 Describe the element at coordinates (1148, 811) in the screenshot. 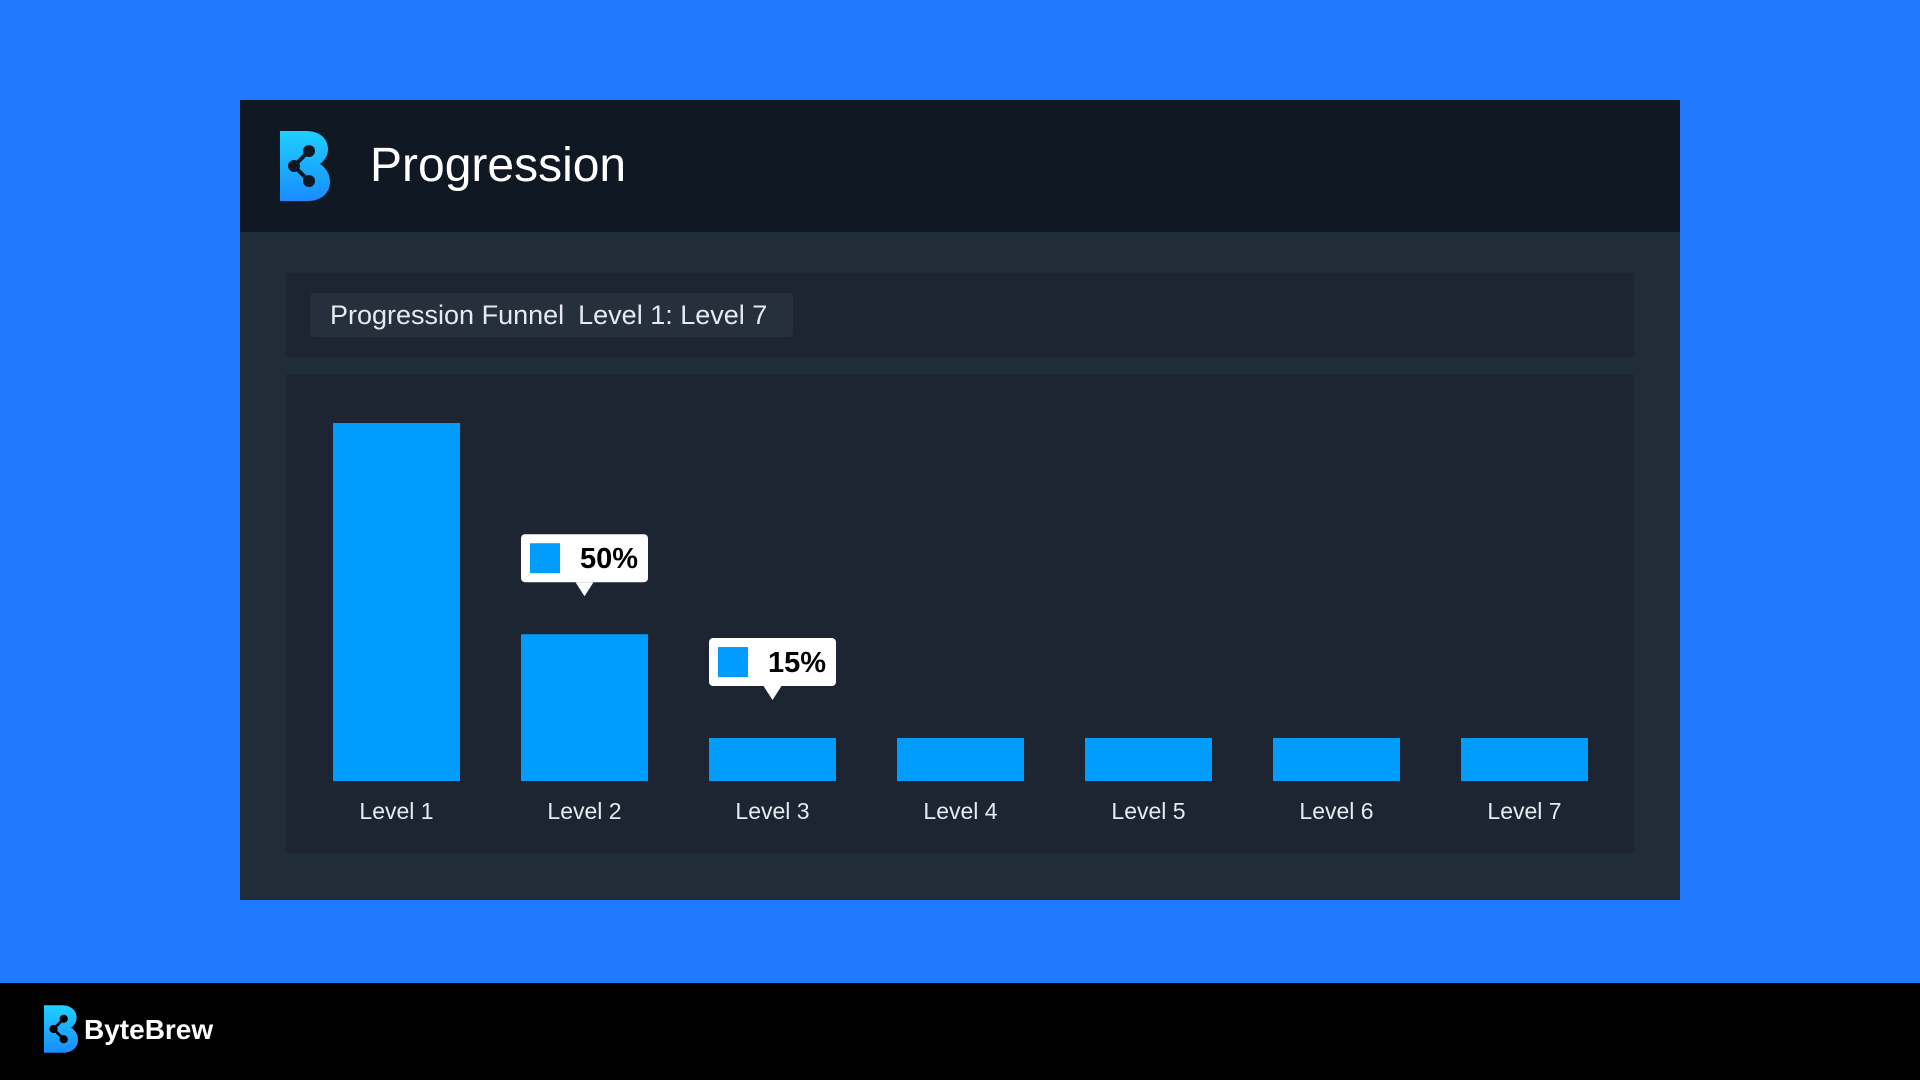

I see `x-tick-label: Level 5` at that location.